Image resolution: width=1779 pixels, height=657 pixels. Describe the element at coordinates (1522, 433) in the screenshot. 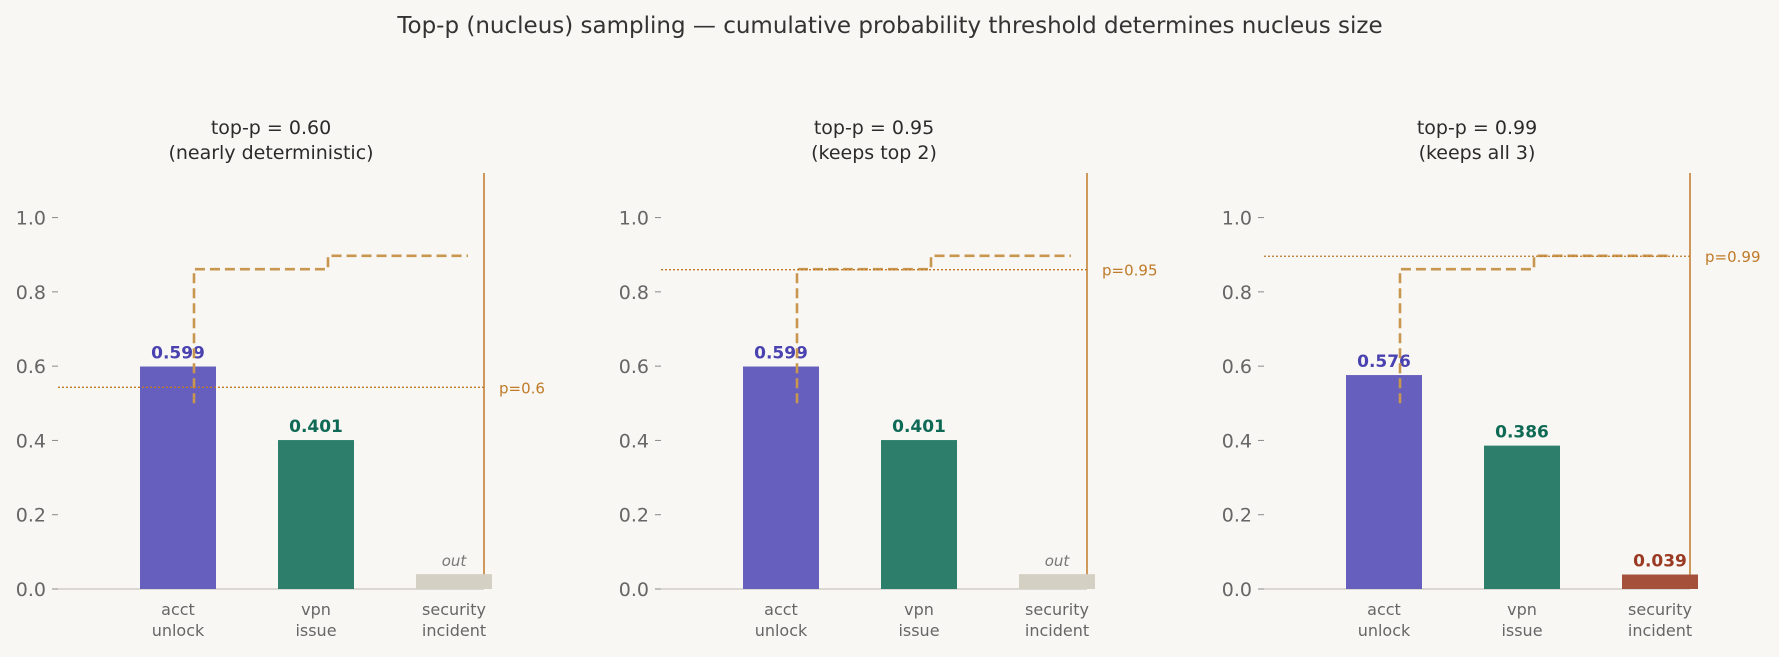

I see `bar-value-label: 0.386` at that location.